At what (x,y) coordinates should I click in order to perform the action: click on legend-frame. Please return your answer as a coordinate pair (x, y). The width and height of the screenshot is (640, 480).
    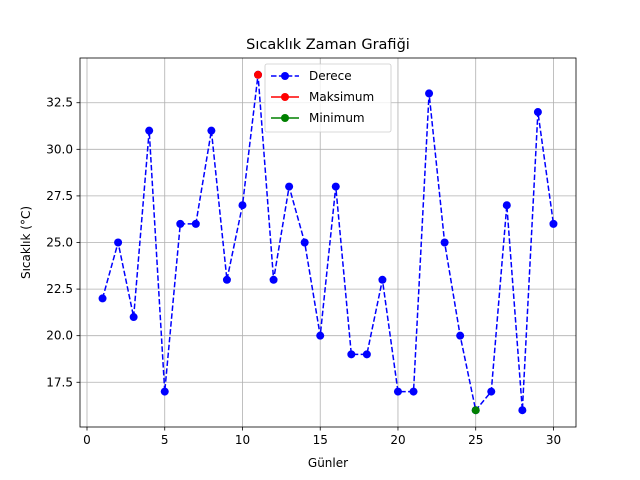
    Looking at the image, I should click on (328, 98).